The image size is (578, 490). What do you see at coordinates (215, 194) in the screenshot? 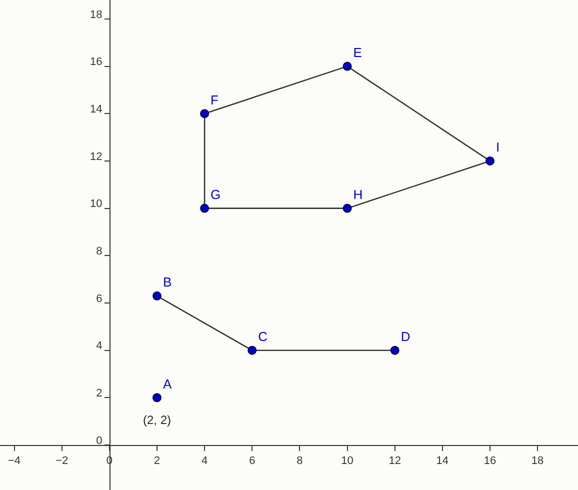
I see `data-label: G` at bounding box center [215, 194].